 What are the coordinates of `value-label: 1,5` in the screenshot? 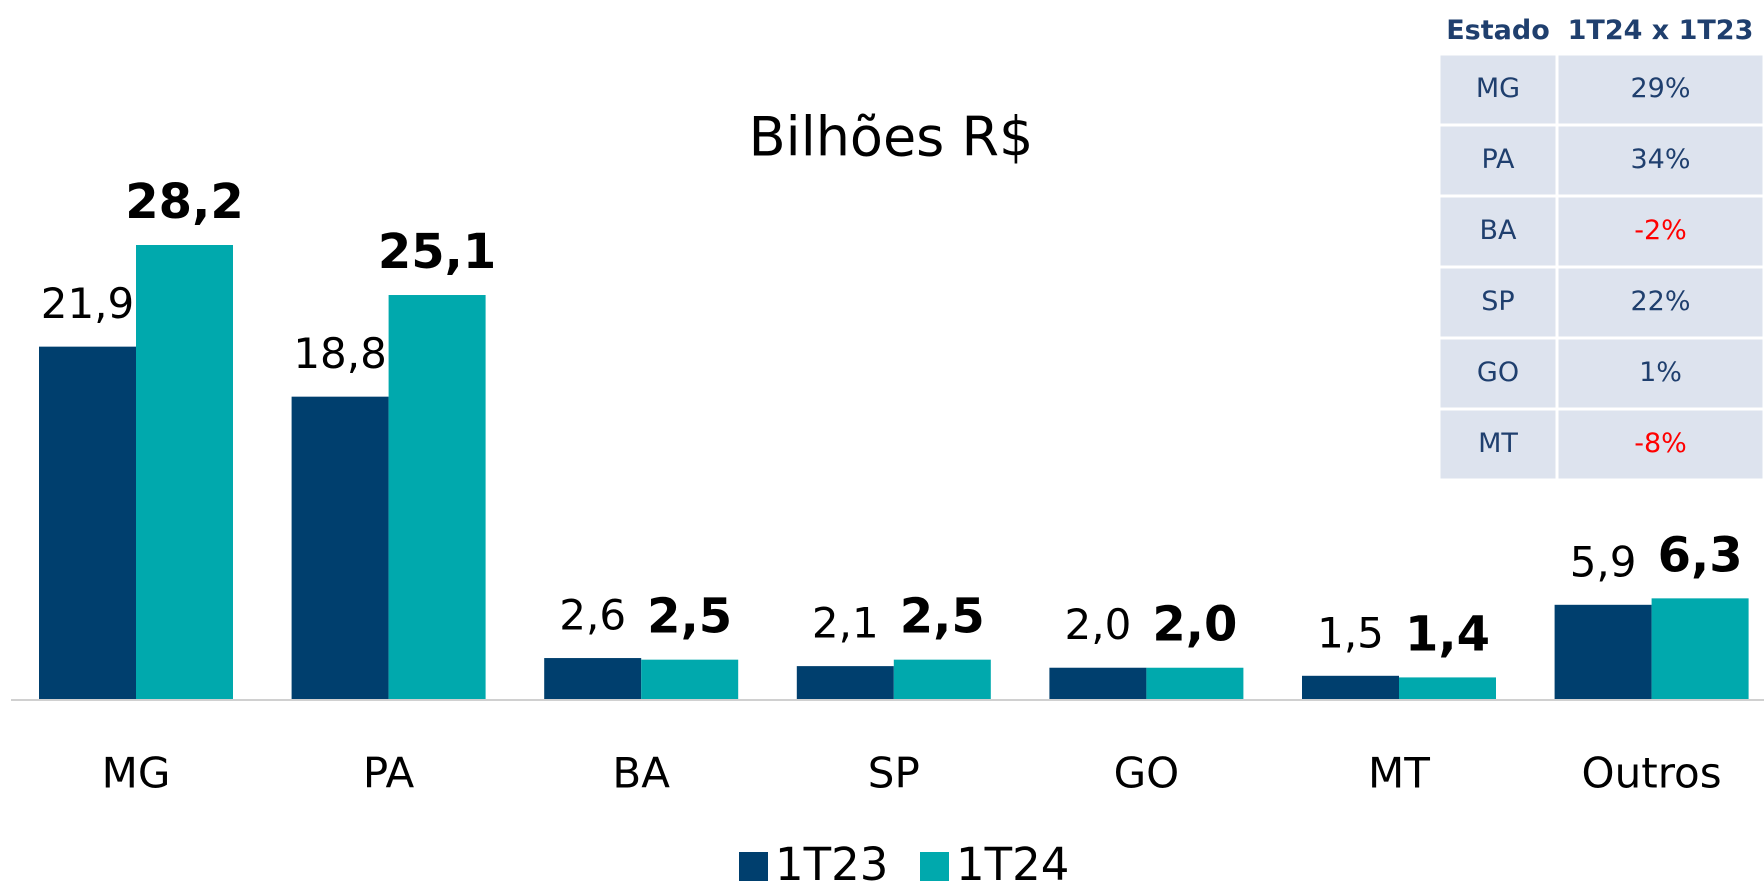 It's located at (1350, 632).